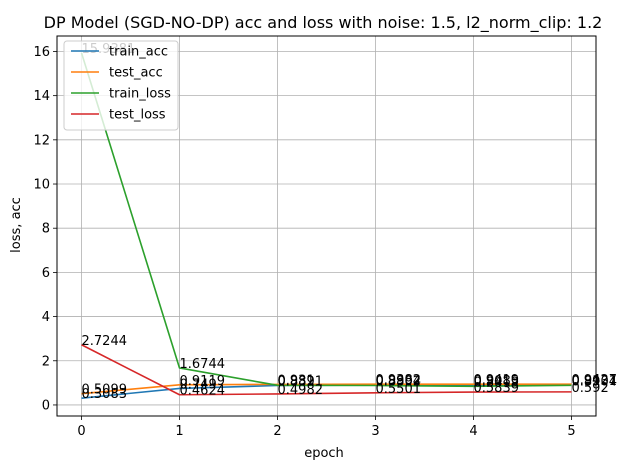 The height and width of the screenshot is (470, 628). What do you see at coordinates (497, 388) in the screenshot?
I see `data-label-test_loss: 0.5839` at bounding box center [497, 388].